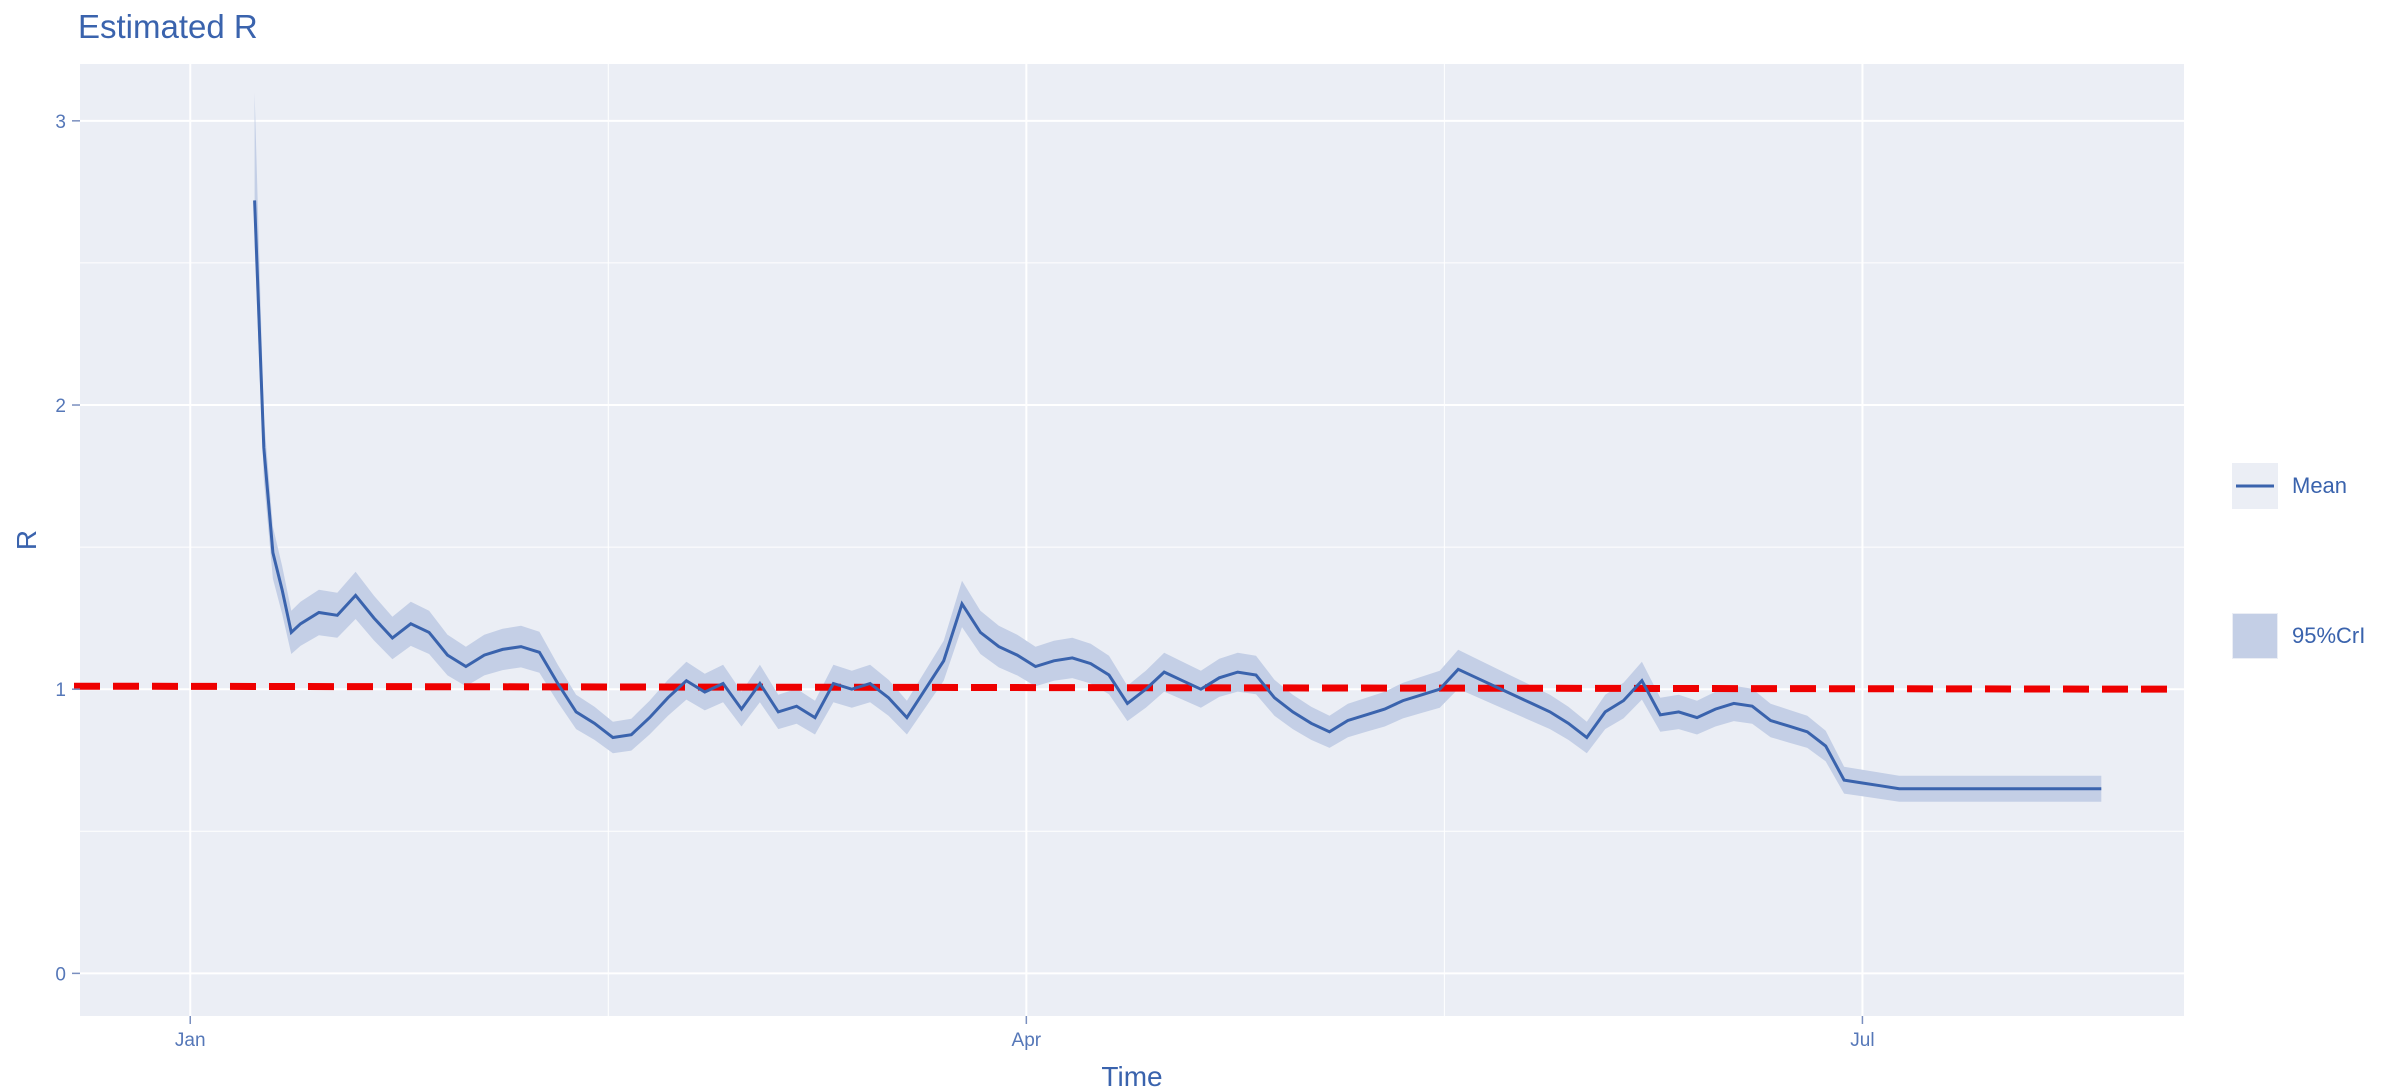 This screenshot has width=2397, height=1088. Describe the element at coordinates (67, 548) in the screenshot. I see `y-axis-ticks: 0 1 2 3` at that location.